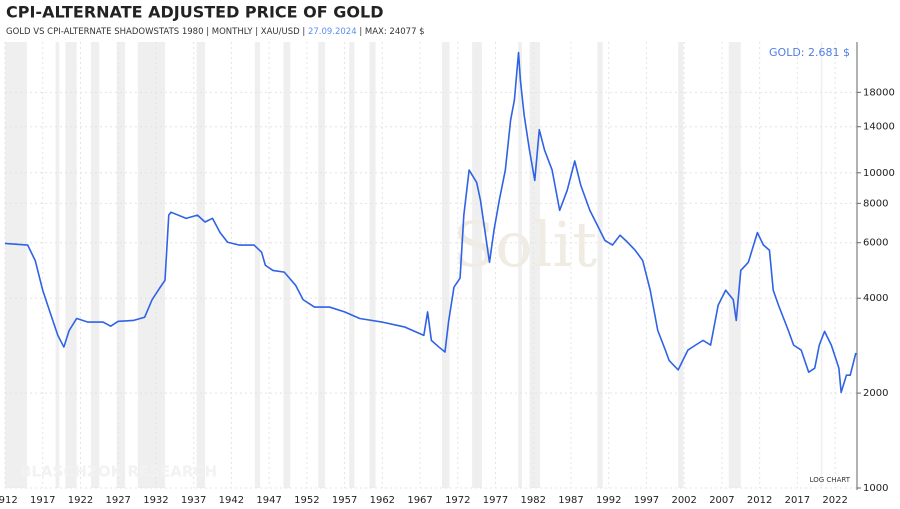 The height and width of the screenshot is (509, 900). What do you see at coordinates (344, 500) in the screenshot?
I see `x-tick-label: 1957` at bounding box center [344, 500].